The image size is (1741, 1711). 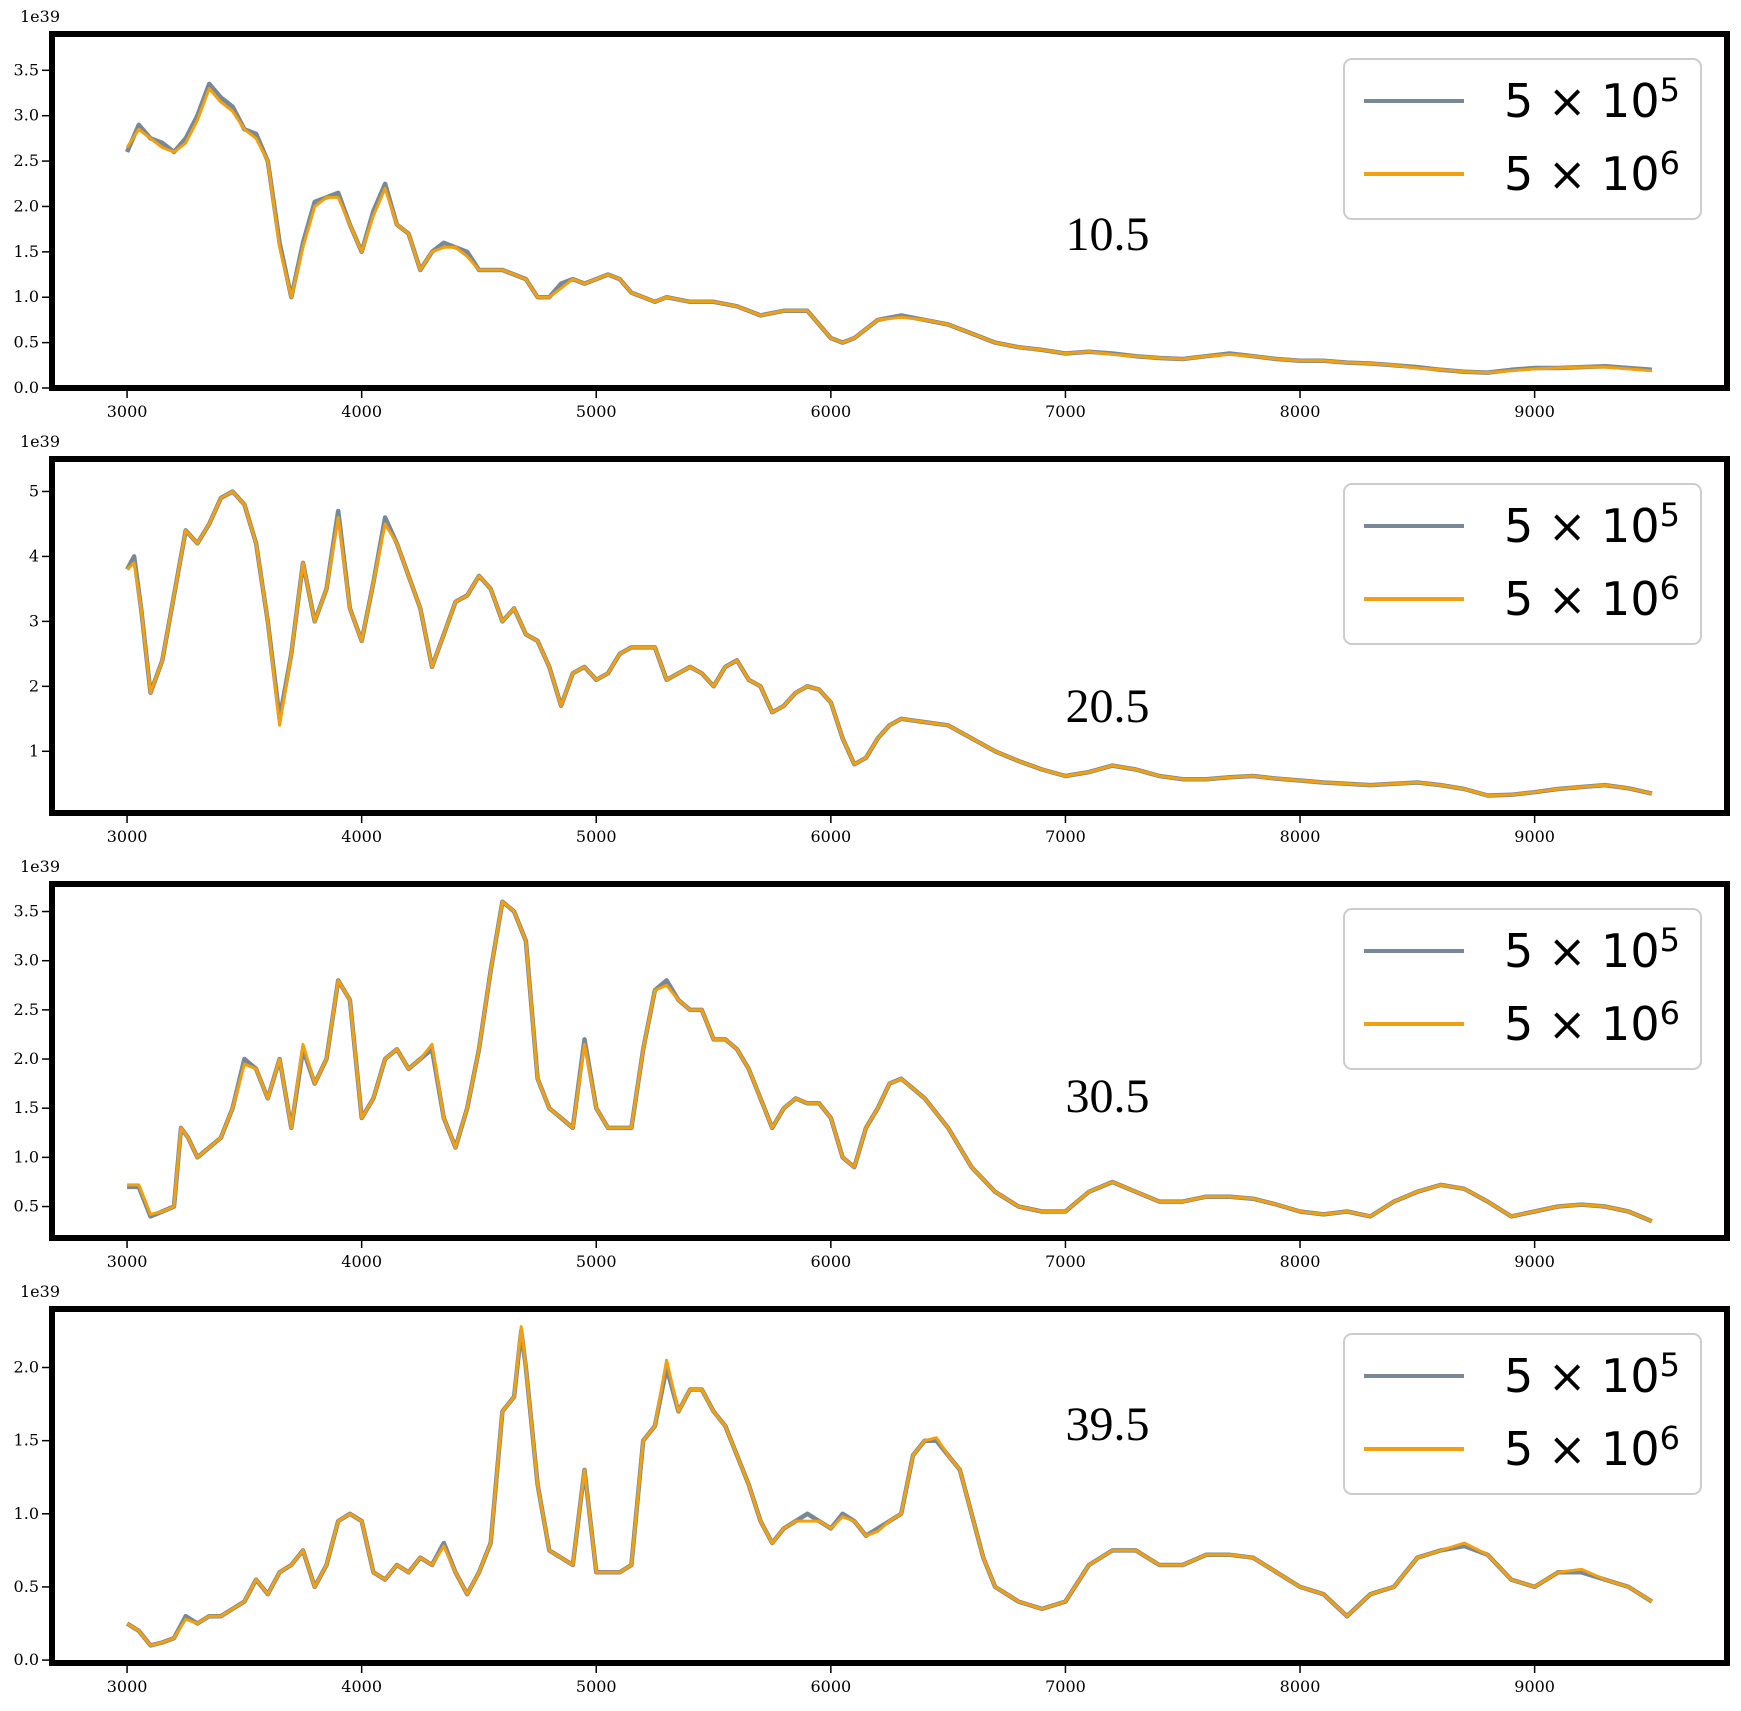 I want to click on y-tick-label: 5, so click(x=34, y=490).